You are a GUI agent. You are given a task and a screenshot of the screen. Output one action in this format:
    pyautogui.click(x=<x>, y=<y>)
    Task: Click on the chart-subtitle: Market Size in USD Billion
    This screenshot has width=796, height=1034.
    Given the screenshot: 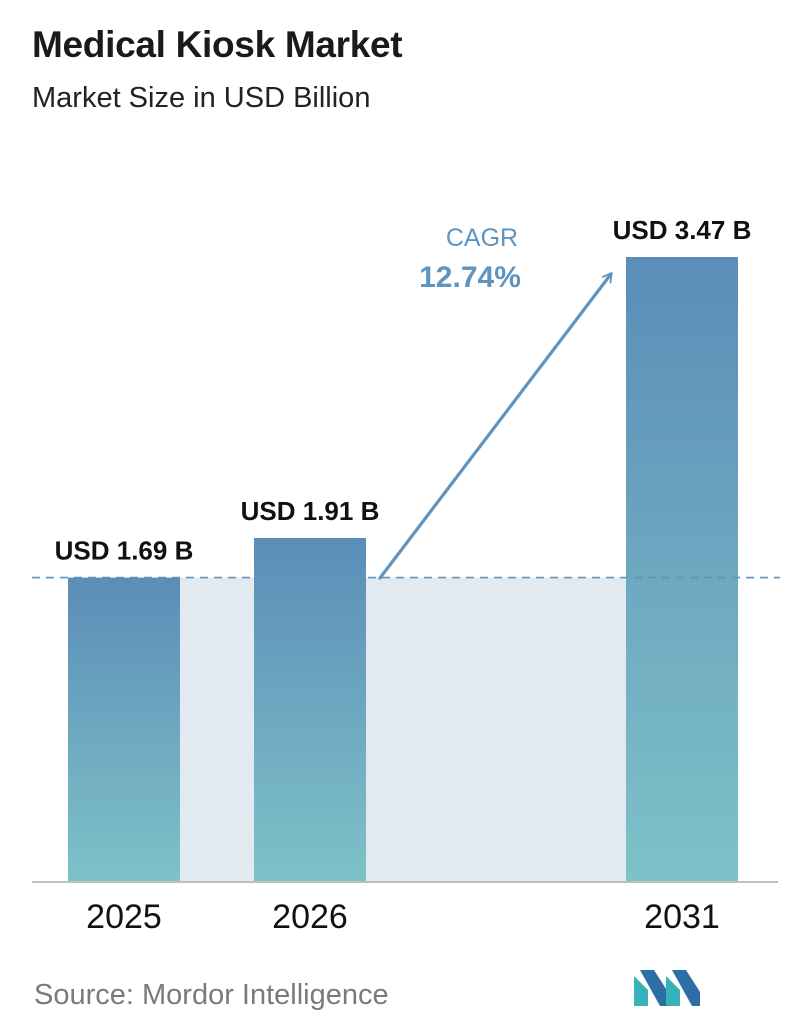 What is the action you would take?
    pyautogui.click(x=201, y=98)
    